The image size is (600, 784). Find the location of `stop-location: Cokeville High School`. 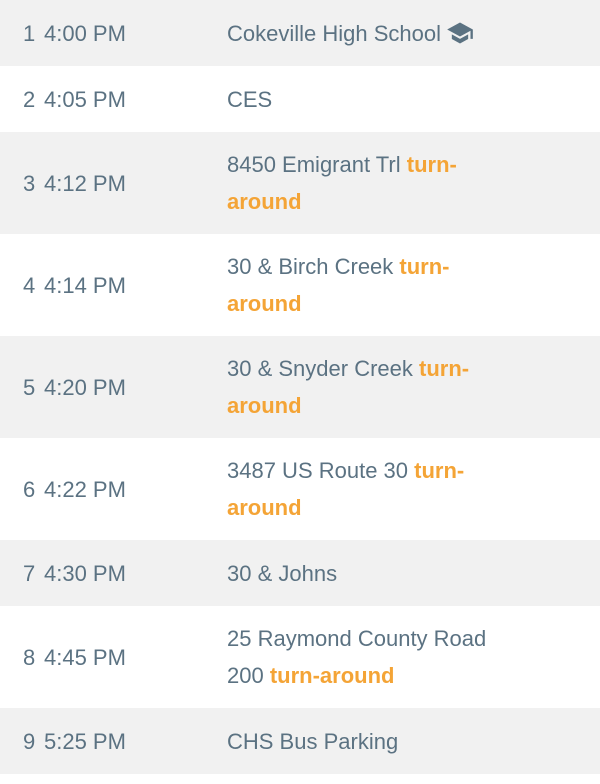

stop-location: Cokeville High School is located at coordinates (367, 33).